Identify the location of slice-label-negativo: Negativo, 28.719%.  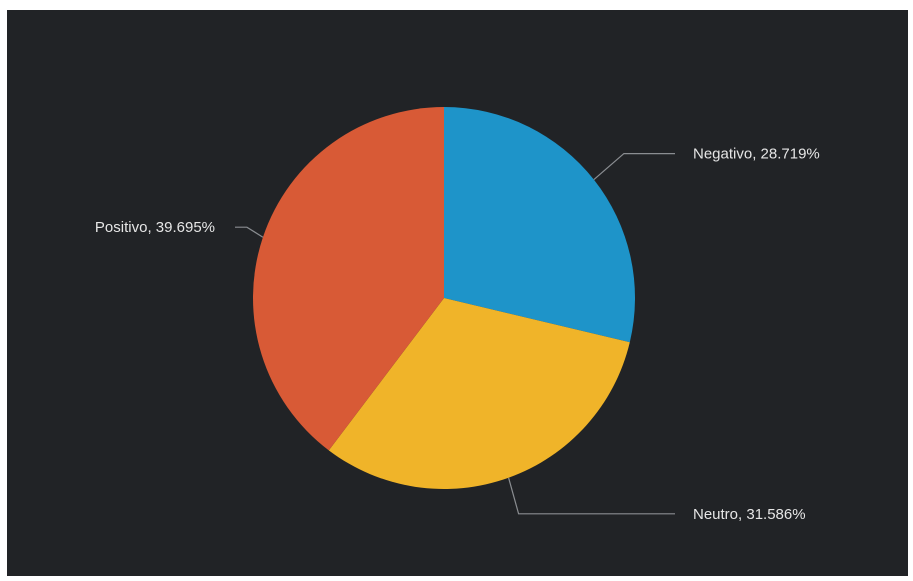
(756, 154).